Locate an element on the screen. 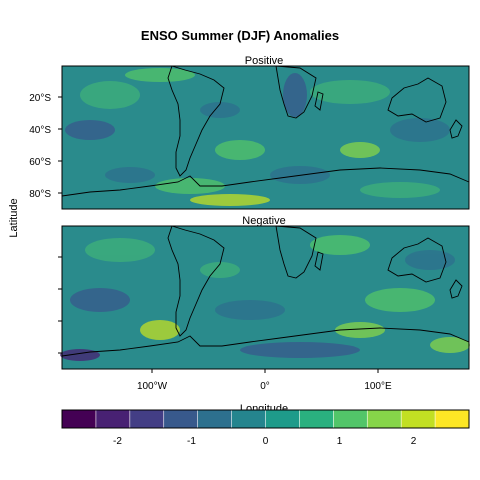 Image resolution: width=480 pixels, height=480 pixels. ytick-label: 20°S is located at coordinates (40, 98).